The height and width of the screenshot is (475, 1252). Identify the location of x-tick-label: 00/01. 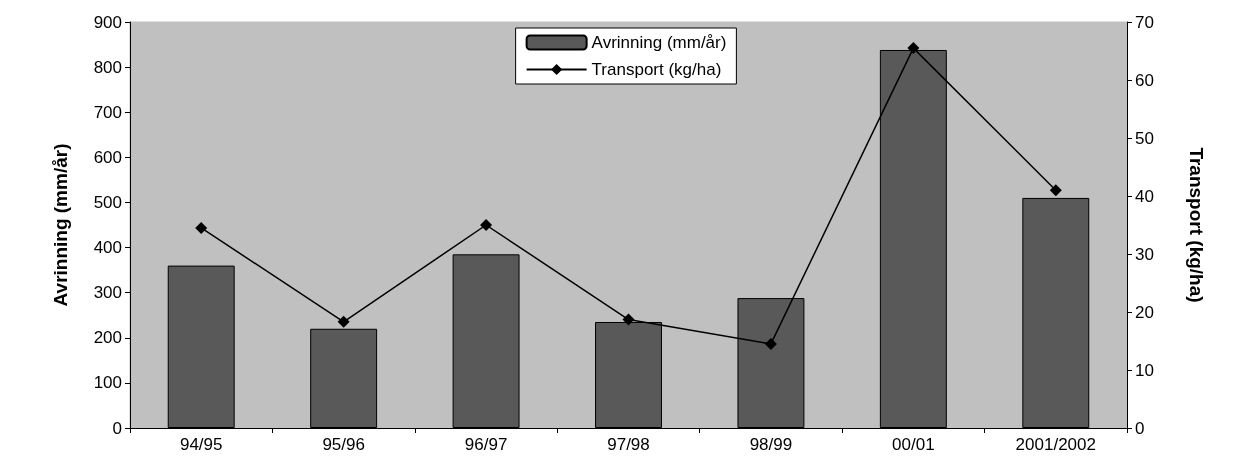
(913, 444).